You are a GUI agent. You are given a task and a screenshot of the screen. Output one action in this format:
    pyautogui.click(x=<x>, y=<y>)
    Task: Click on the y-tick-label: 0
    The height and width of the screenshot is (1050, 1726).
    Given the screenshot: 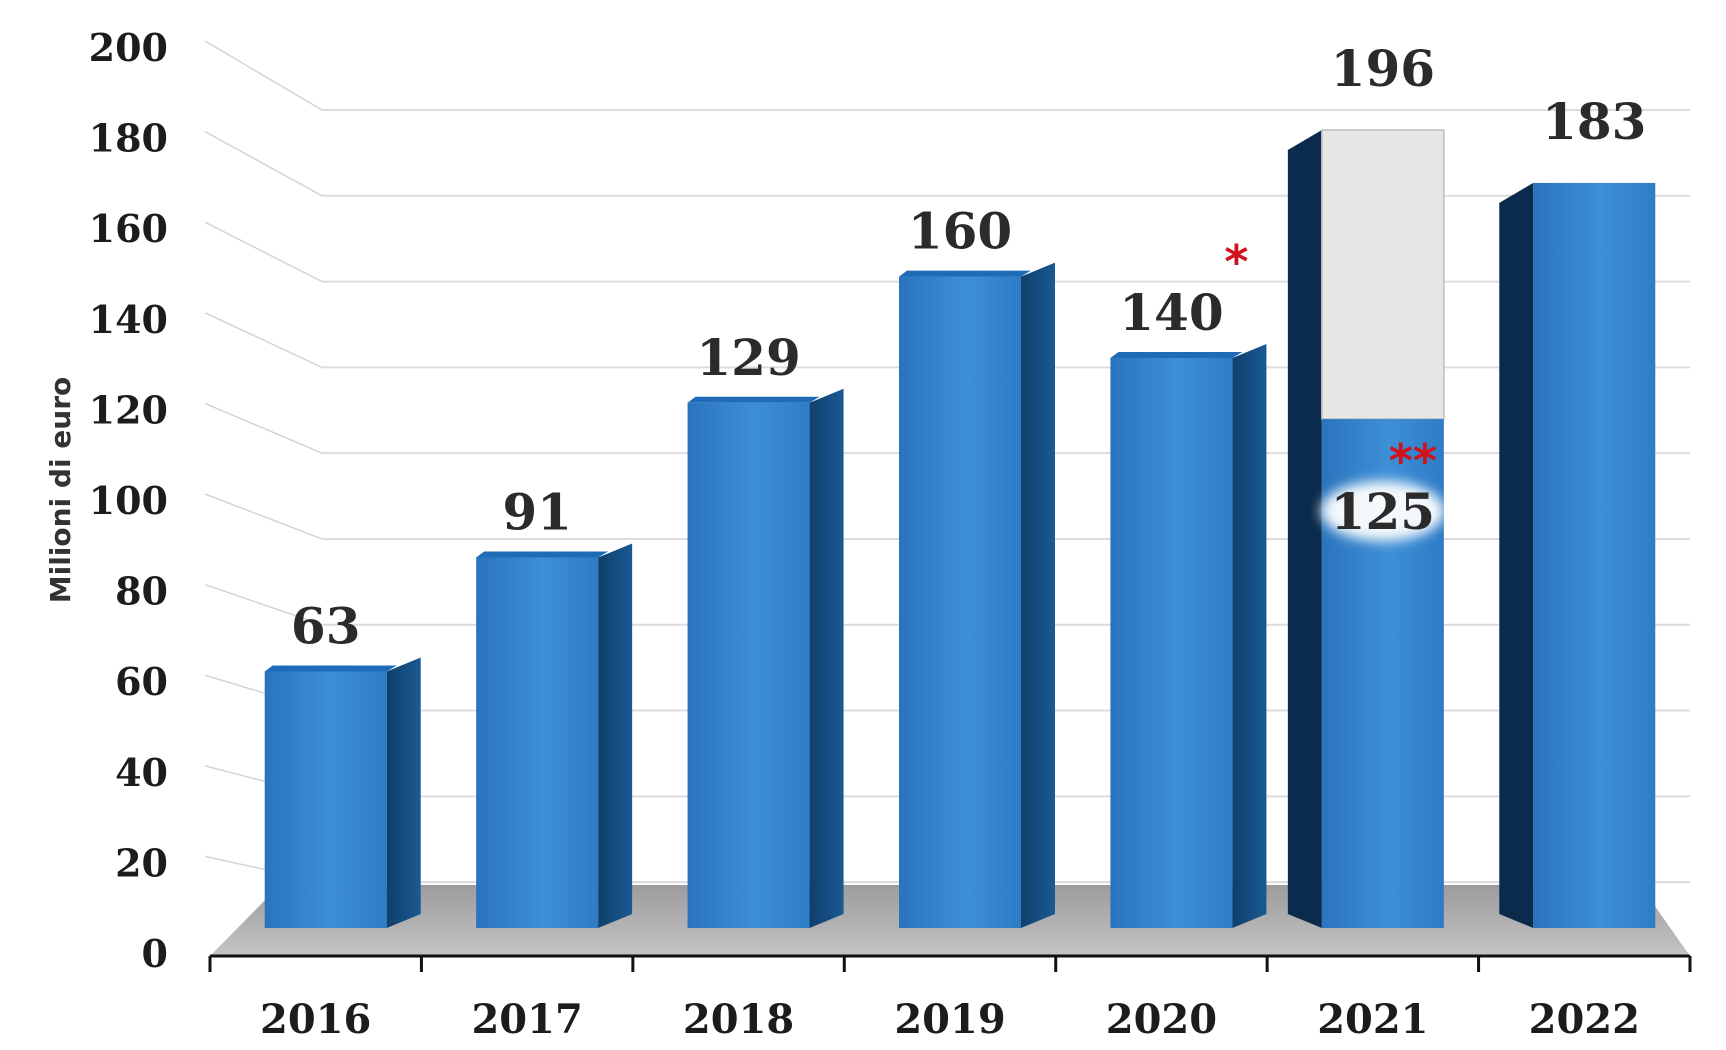 What is the action you would take?
    pyautogui.click(x=155, y=953)
    